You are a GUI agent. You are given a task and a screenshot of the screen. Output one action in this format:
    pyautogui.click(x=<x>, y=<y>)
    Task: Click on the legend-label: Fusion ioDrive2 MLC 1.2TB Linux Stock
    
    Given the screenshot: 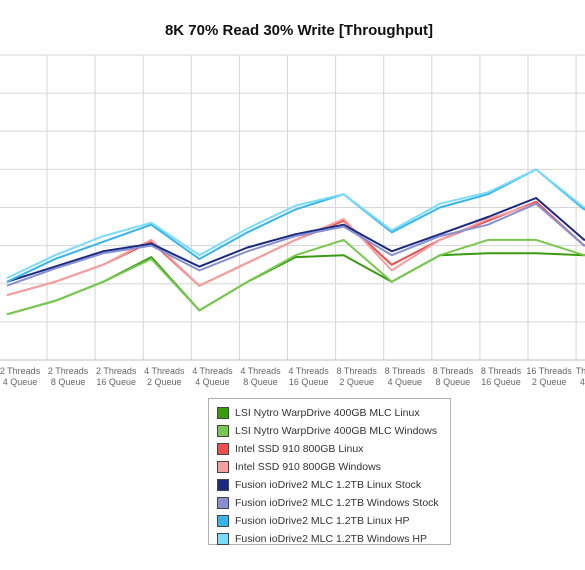 What is the action you would take?
    pyautogui.click(x=328, y=485)
    